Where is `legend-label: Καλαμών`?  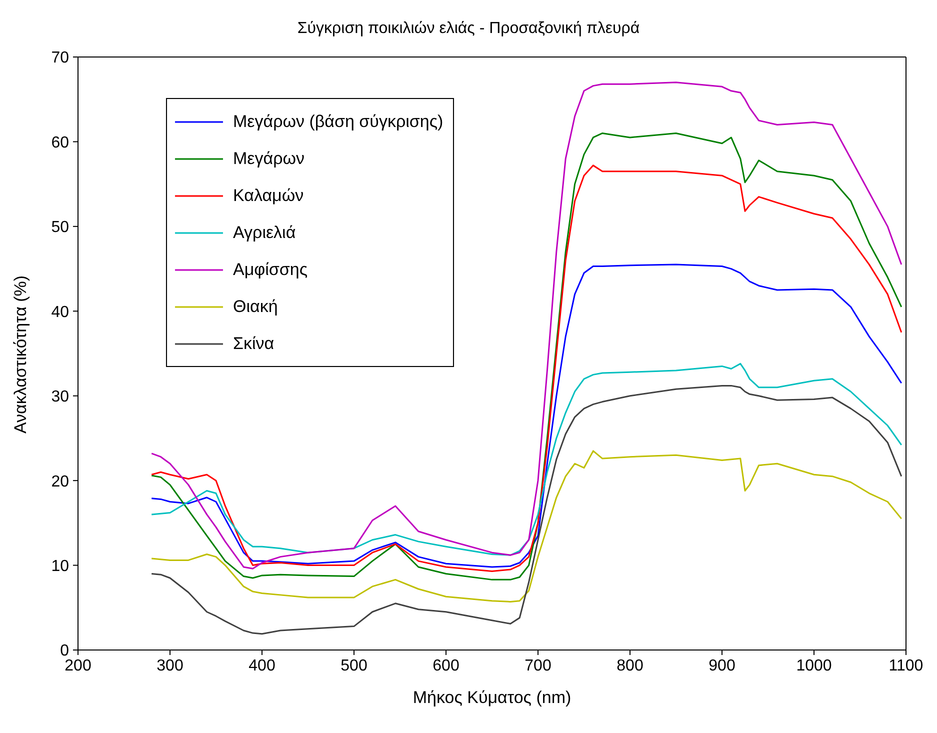 legend-label: Καλαμών is located at coordinates (268, 196).